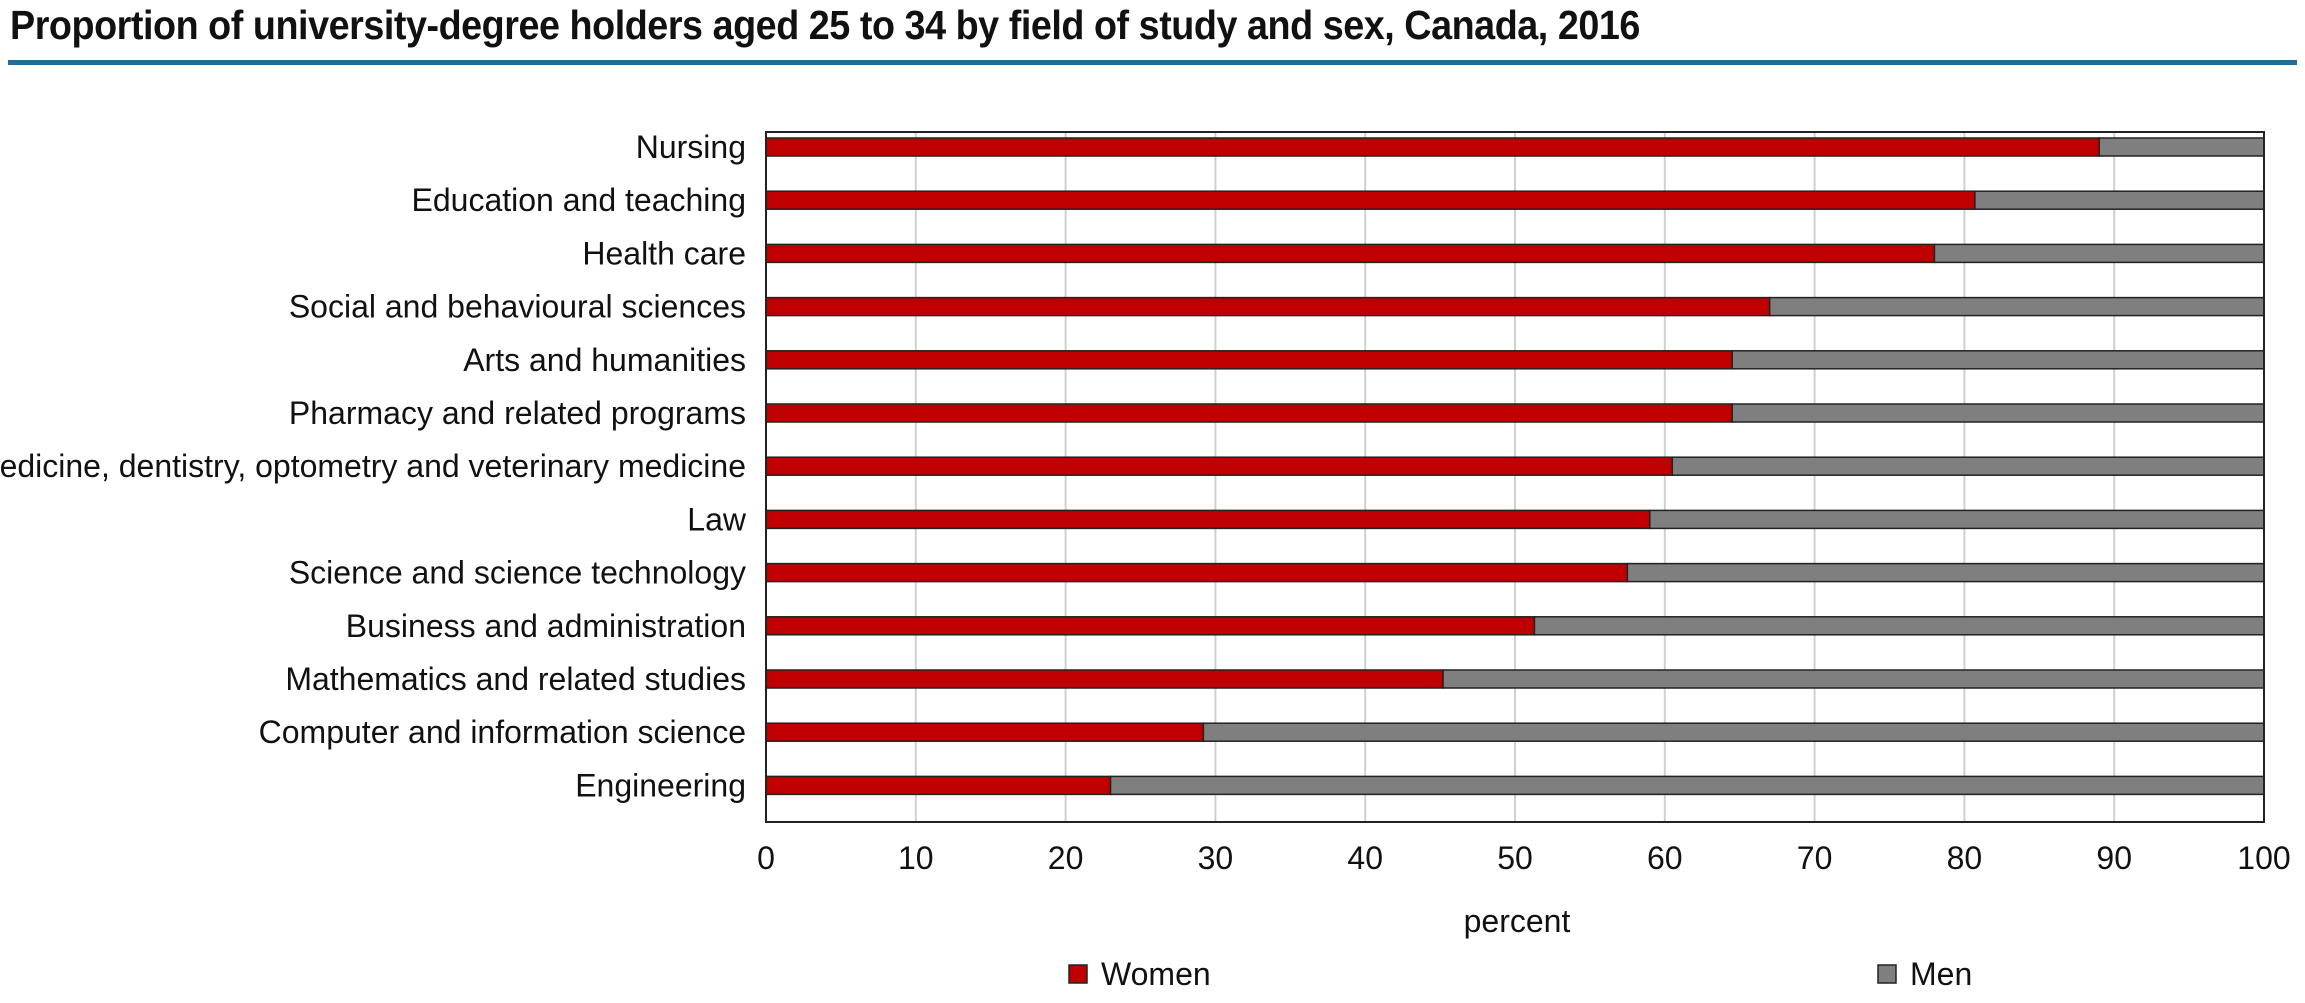 This screenshot has width=2305, height=1003. Describe the element at coordinates (1520, 974) in the screenshot. I see `legend: Women Men` at that location.